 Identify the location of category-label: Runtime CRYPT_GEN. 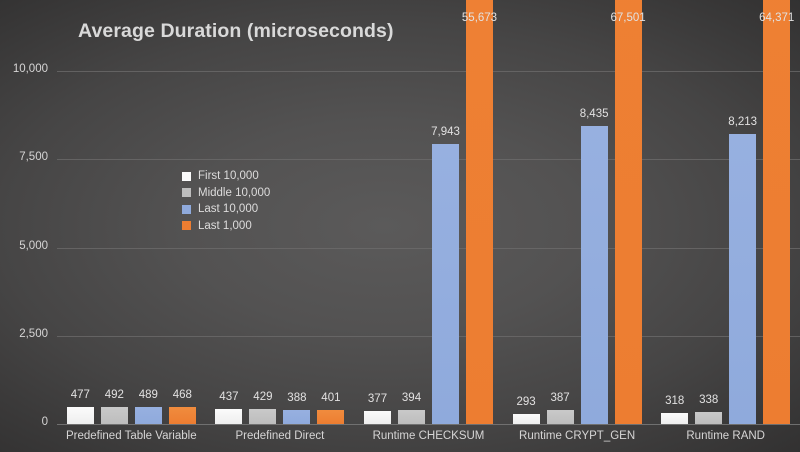
(577, 436).